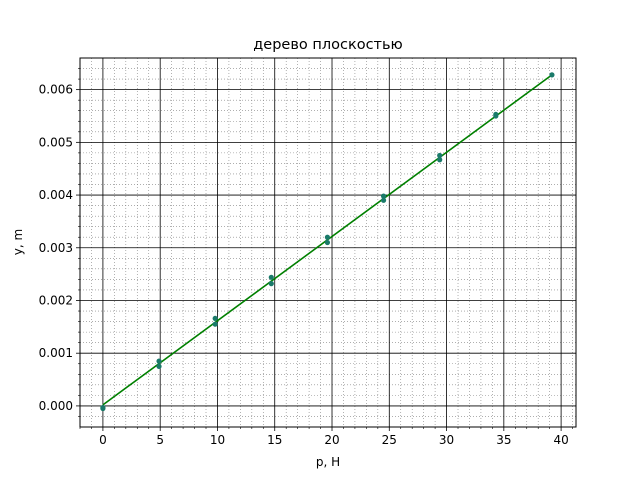 The height and width of the screenshot is (480, 640). I want to click on x-tick-label: 0, so click(103, 440).